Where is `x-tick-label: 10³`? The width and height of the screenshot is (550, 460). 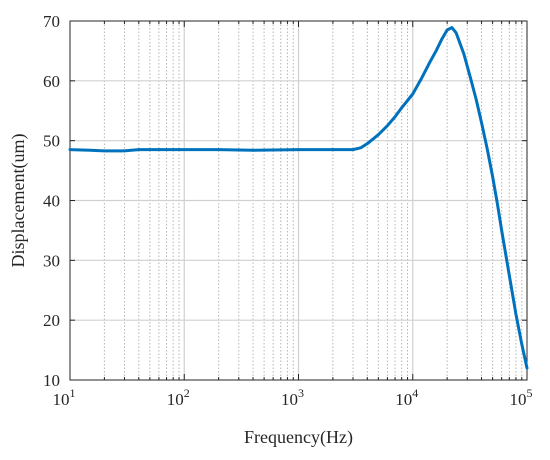
x-tick-label: 10³ is located at coordinates (292, 397).